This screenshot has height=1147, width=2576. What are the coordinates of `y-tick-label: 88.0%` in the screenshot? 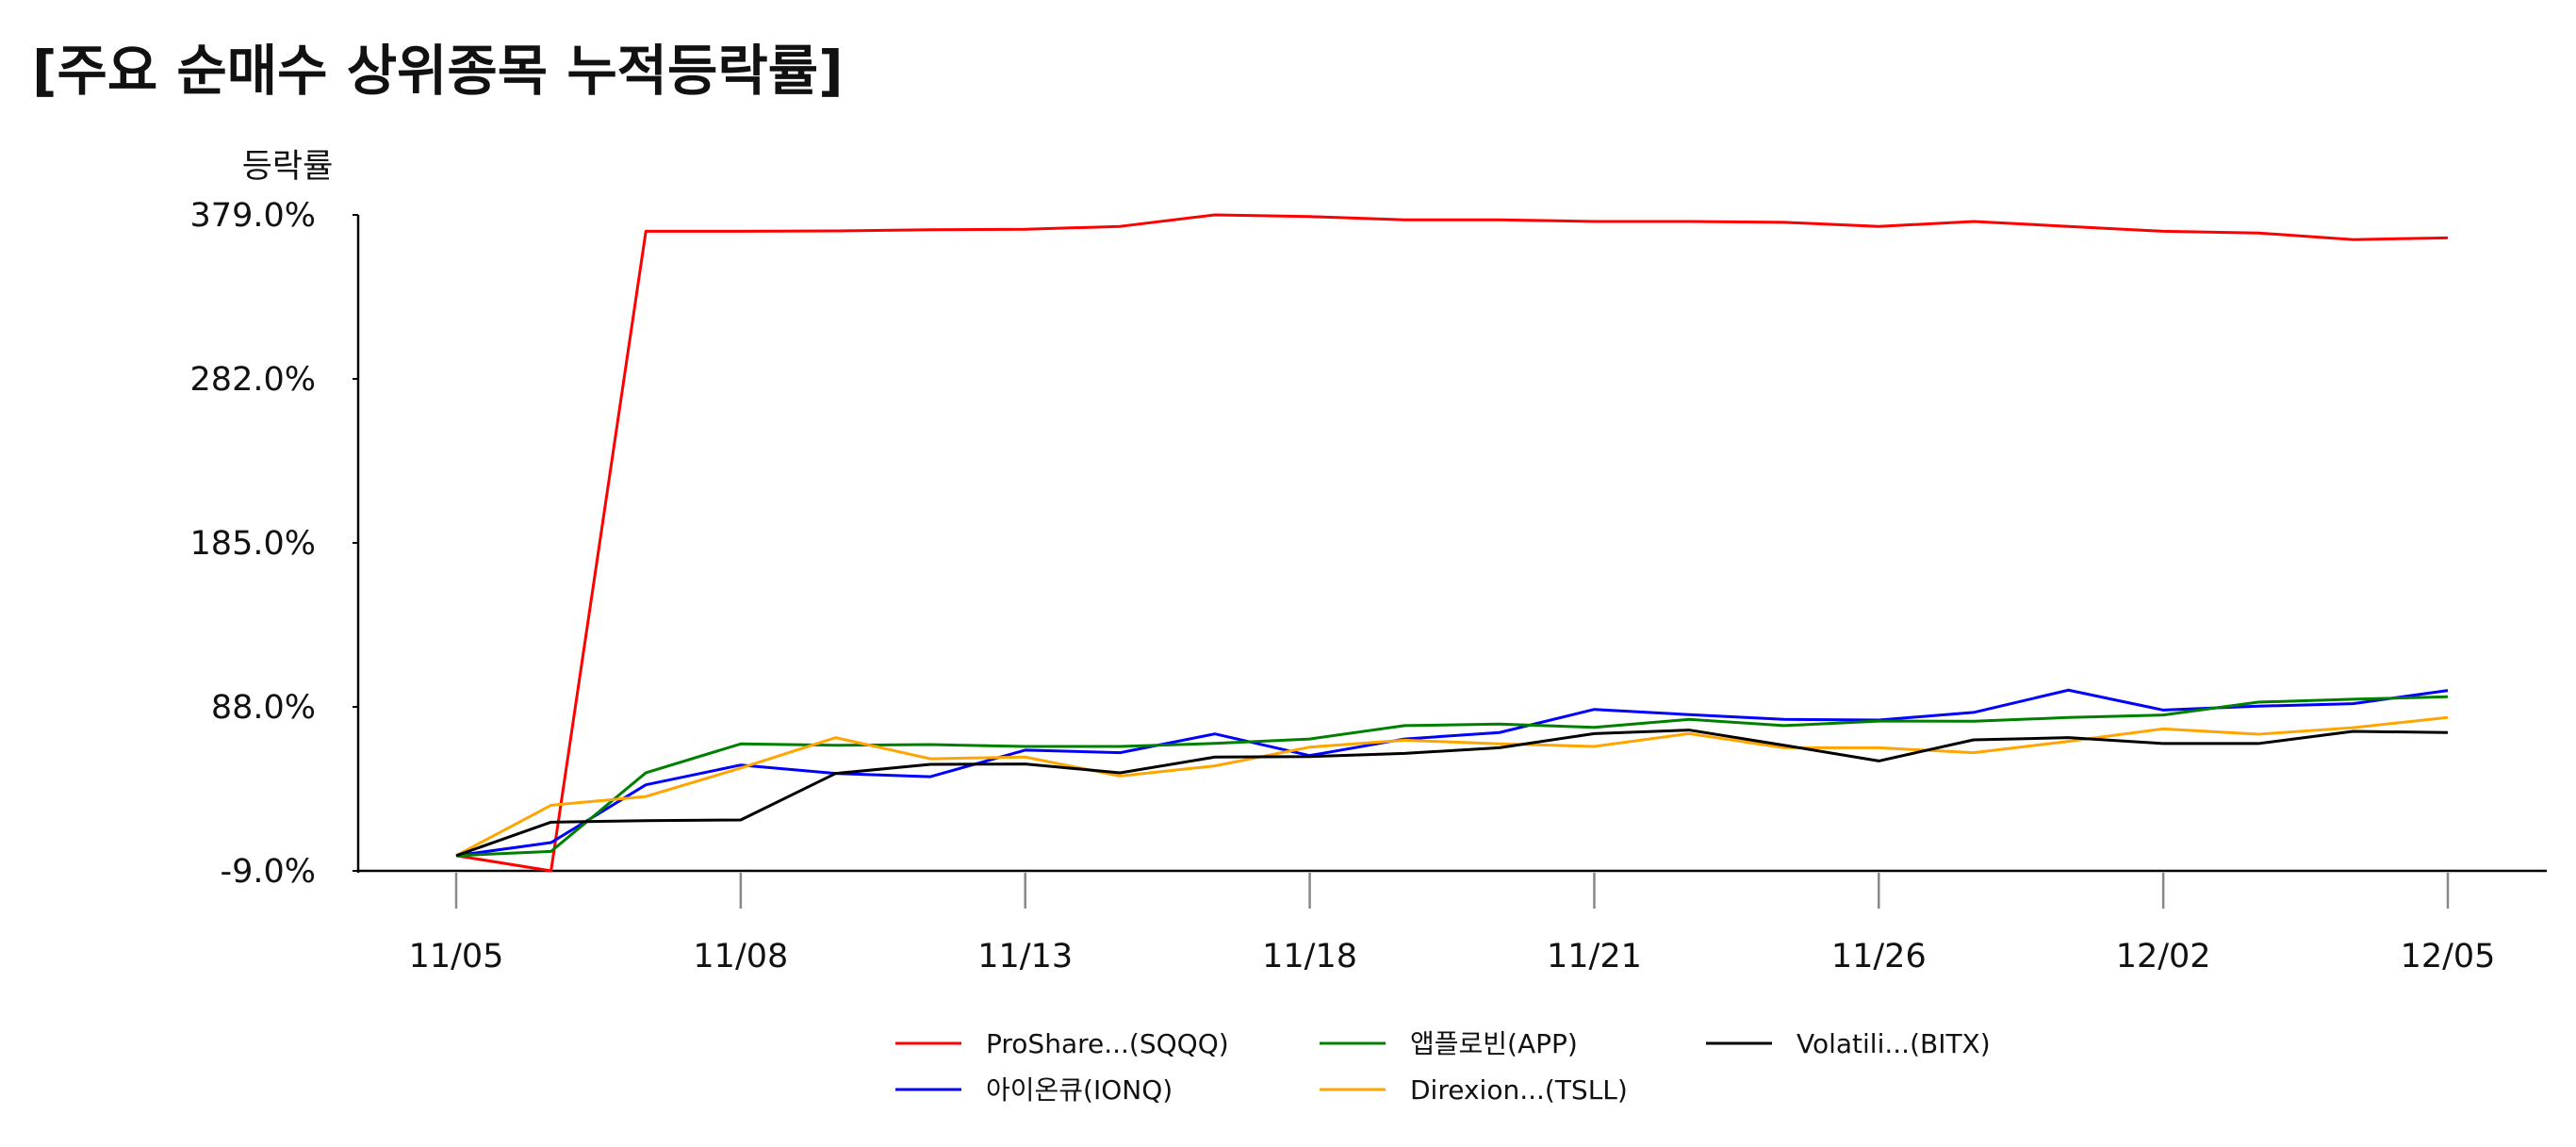 It's located at (263, 708).